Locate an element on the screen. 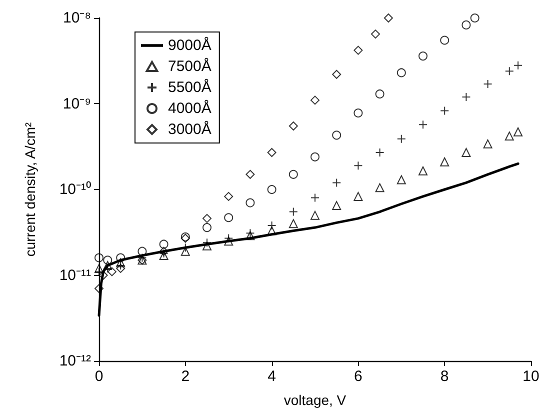  y-tick-label: 10⁻¹² is located at coordinates (75, 361).